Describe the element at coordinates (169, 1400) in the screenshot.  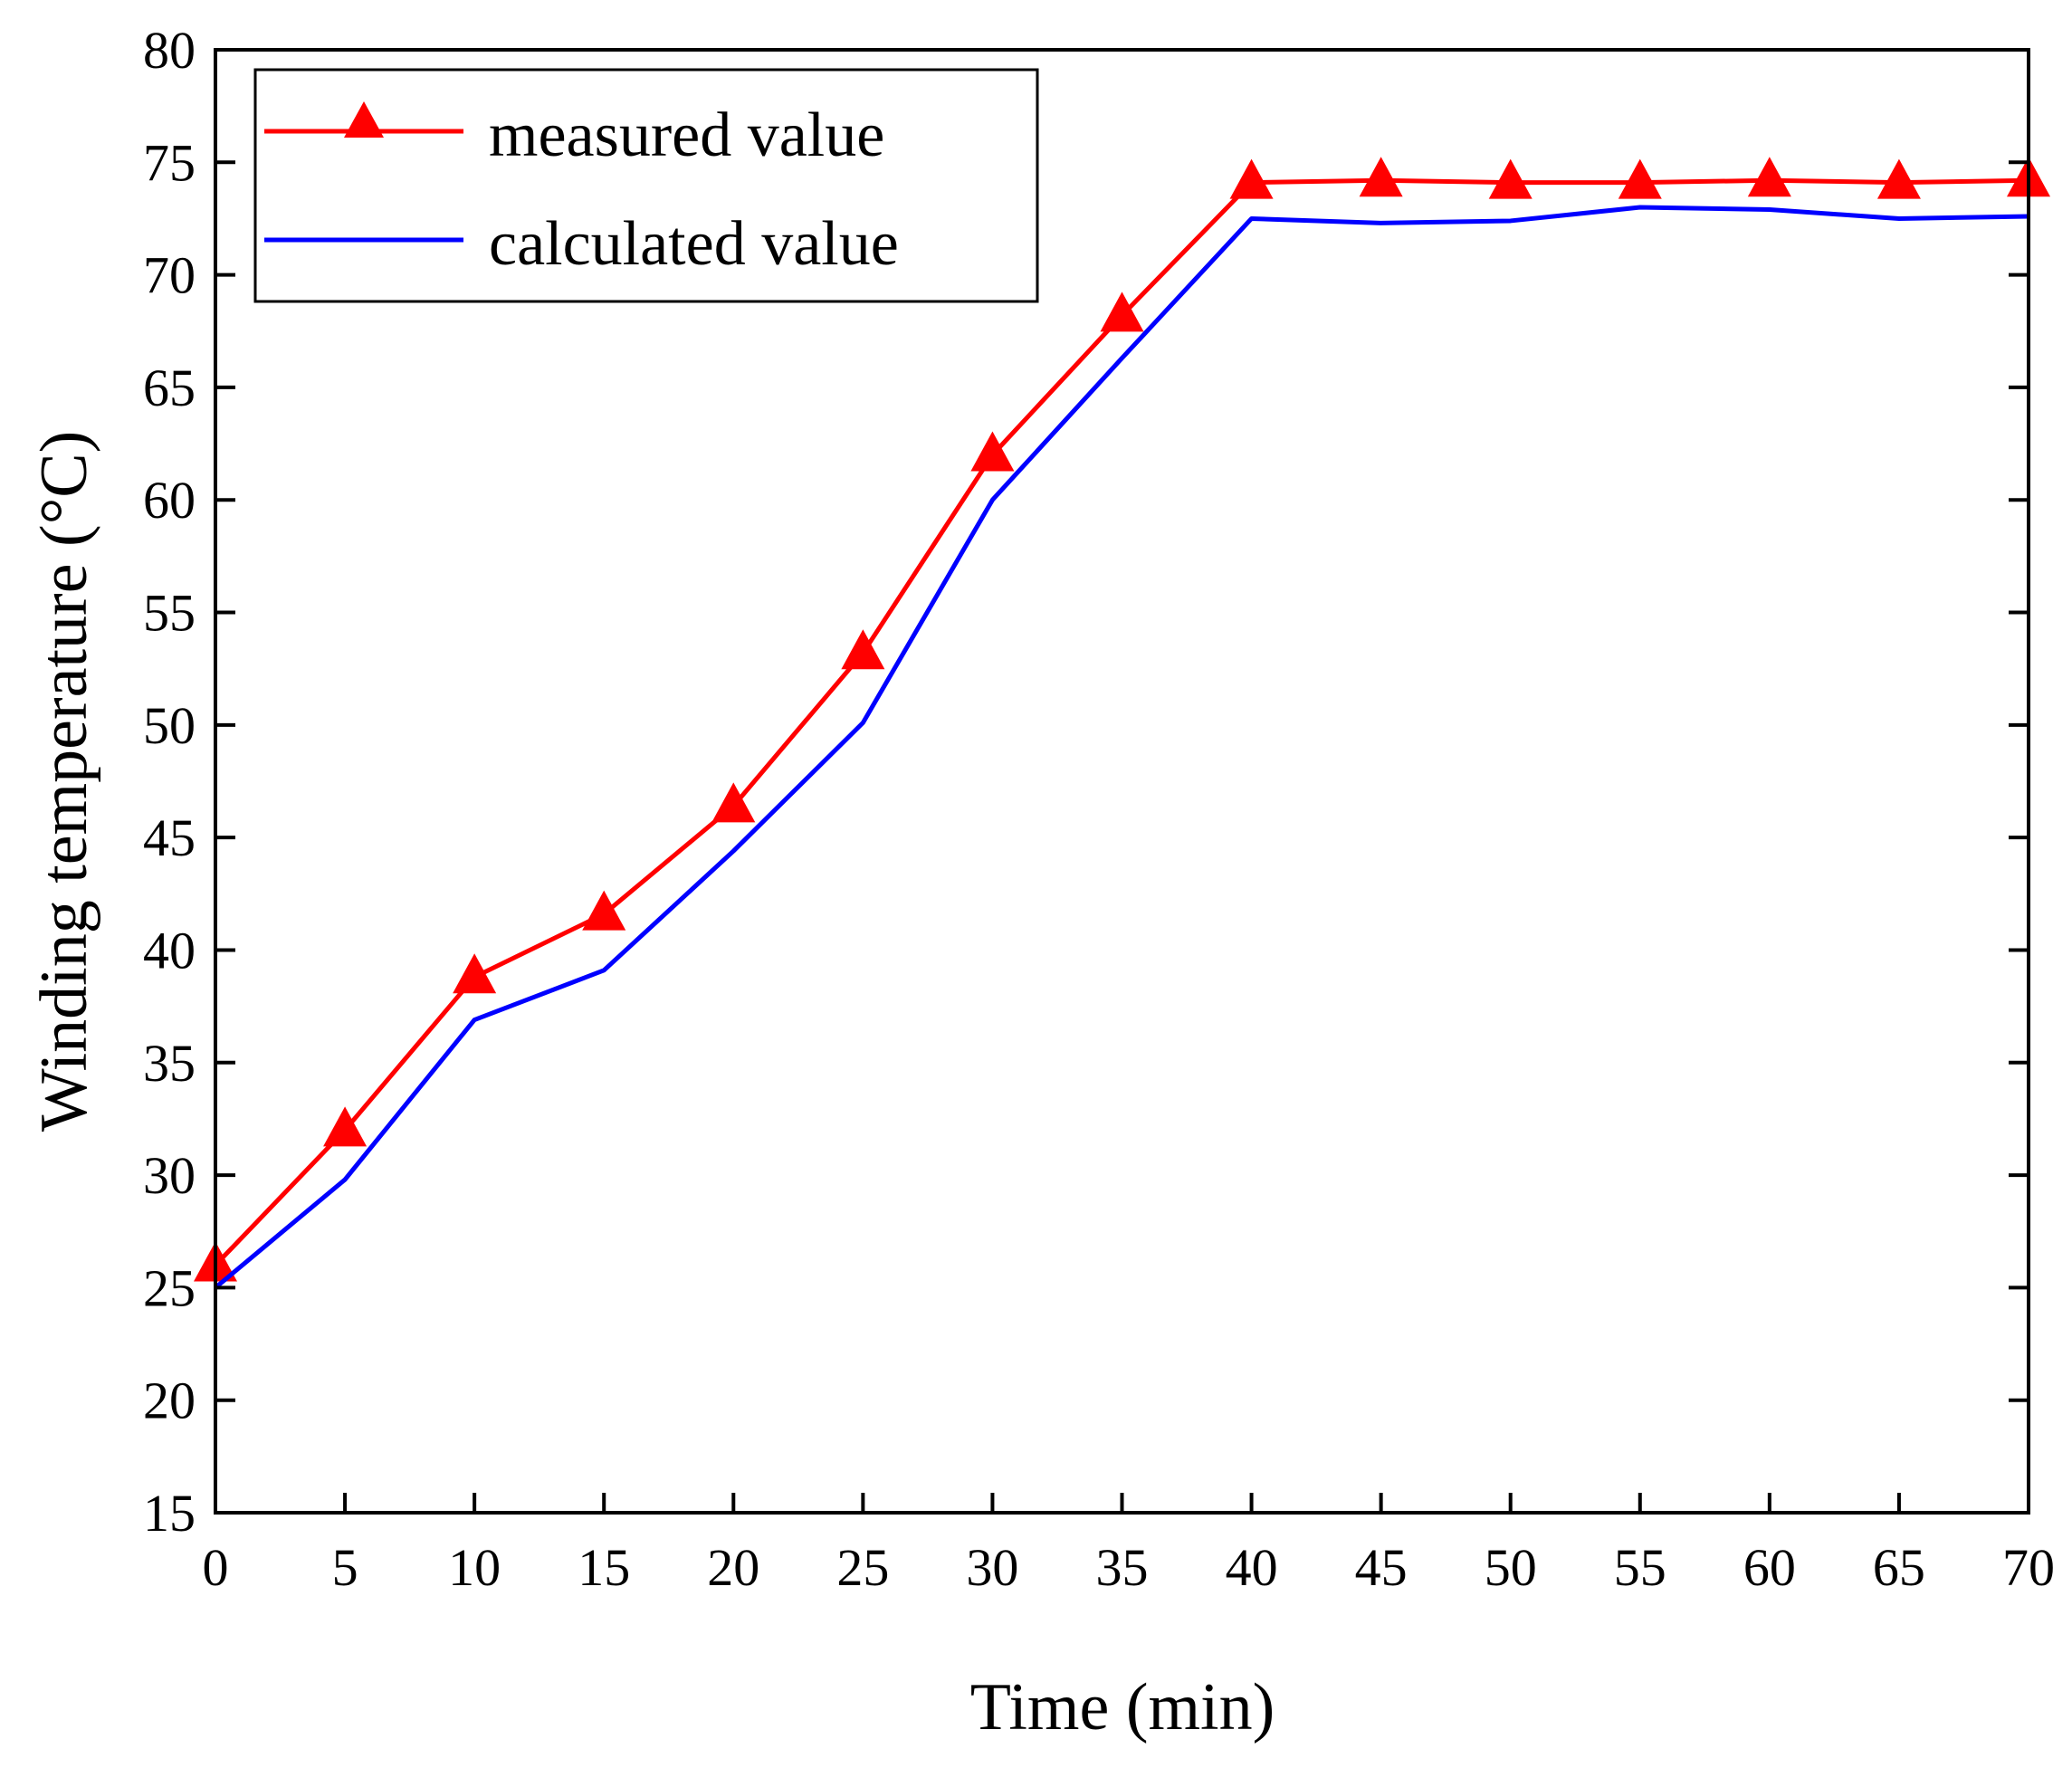
I see `y-tick-label: 20` at that location.